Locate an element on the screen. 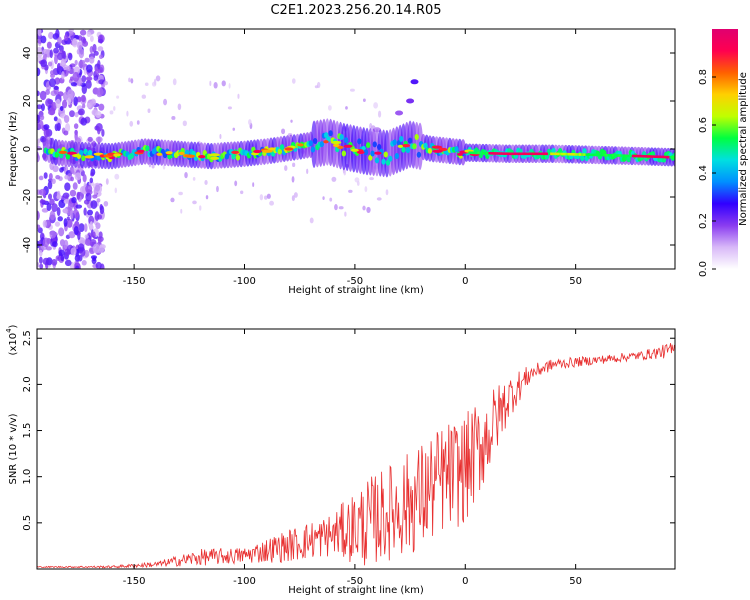 The image size is (750, 600). spectrogram-y-label: Frequency (Hz) is located at coordinates (13, 149).